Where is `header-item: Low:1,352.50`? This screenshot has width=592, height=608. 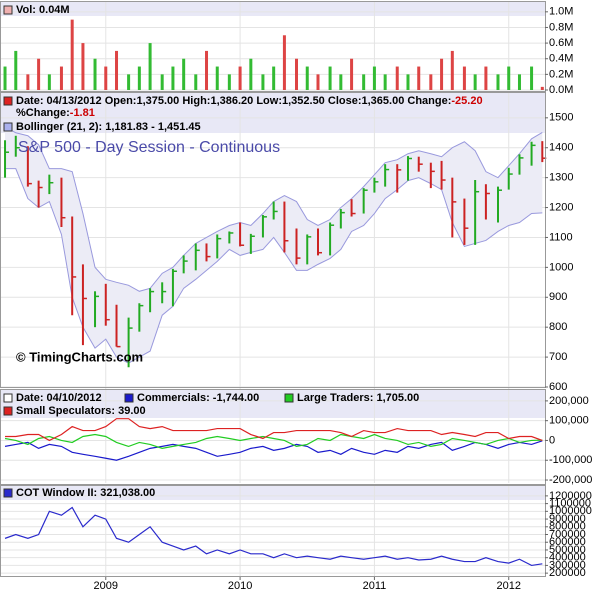 header-item: Low:1,352.50 is located at coordinates (290, 101).